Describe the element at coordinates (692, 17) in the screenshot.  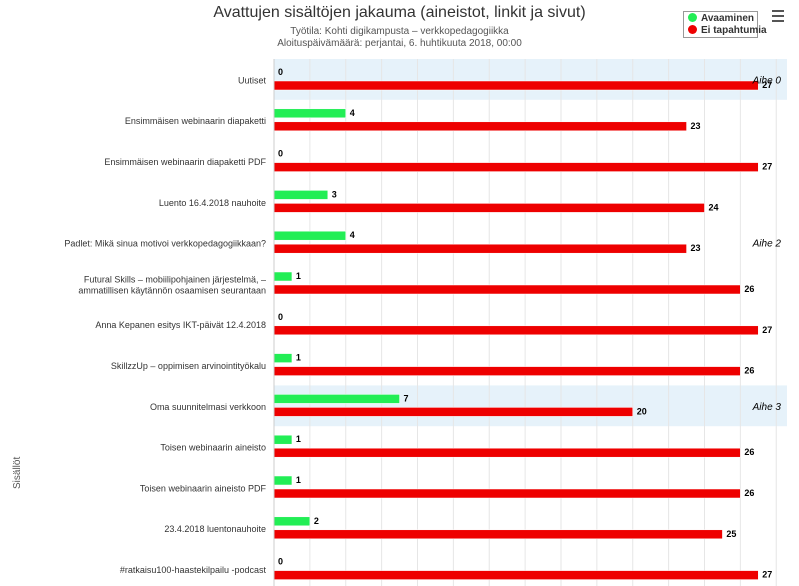
I see `legend-marker-avaaminen` at that location.